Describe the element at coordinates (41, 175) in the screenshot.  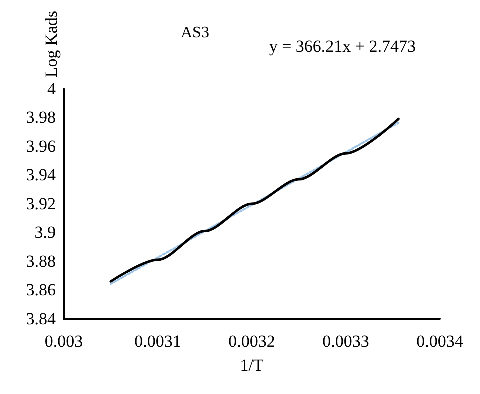
I see `y-tick-label: 3.94` at that location.